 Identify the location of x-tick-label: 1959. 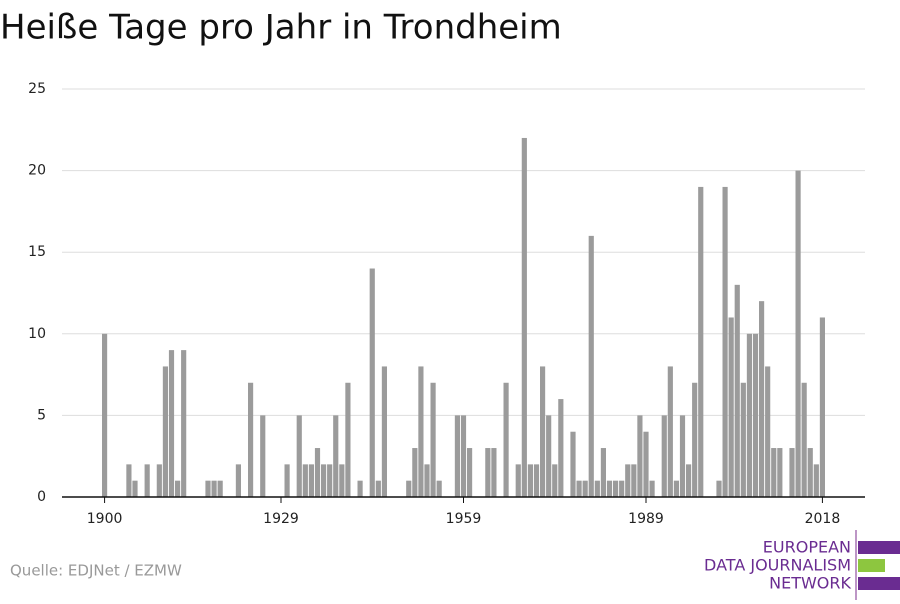
(464, 519).